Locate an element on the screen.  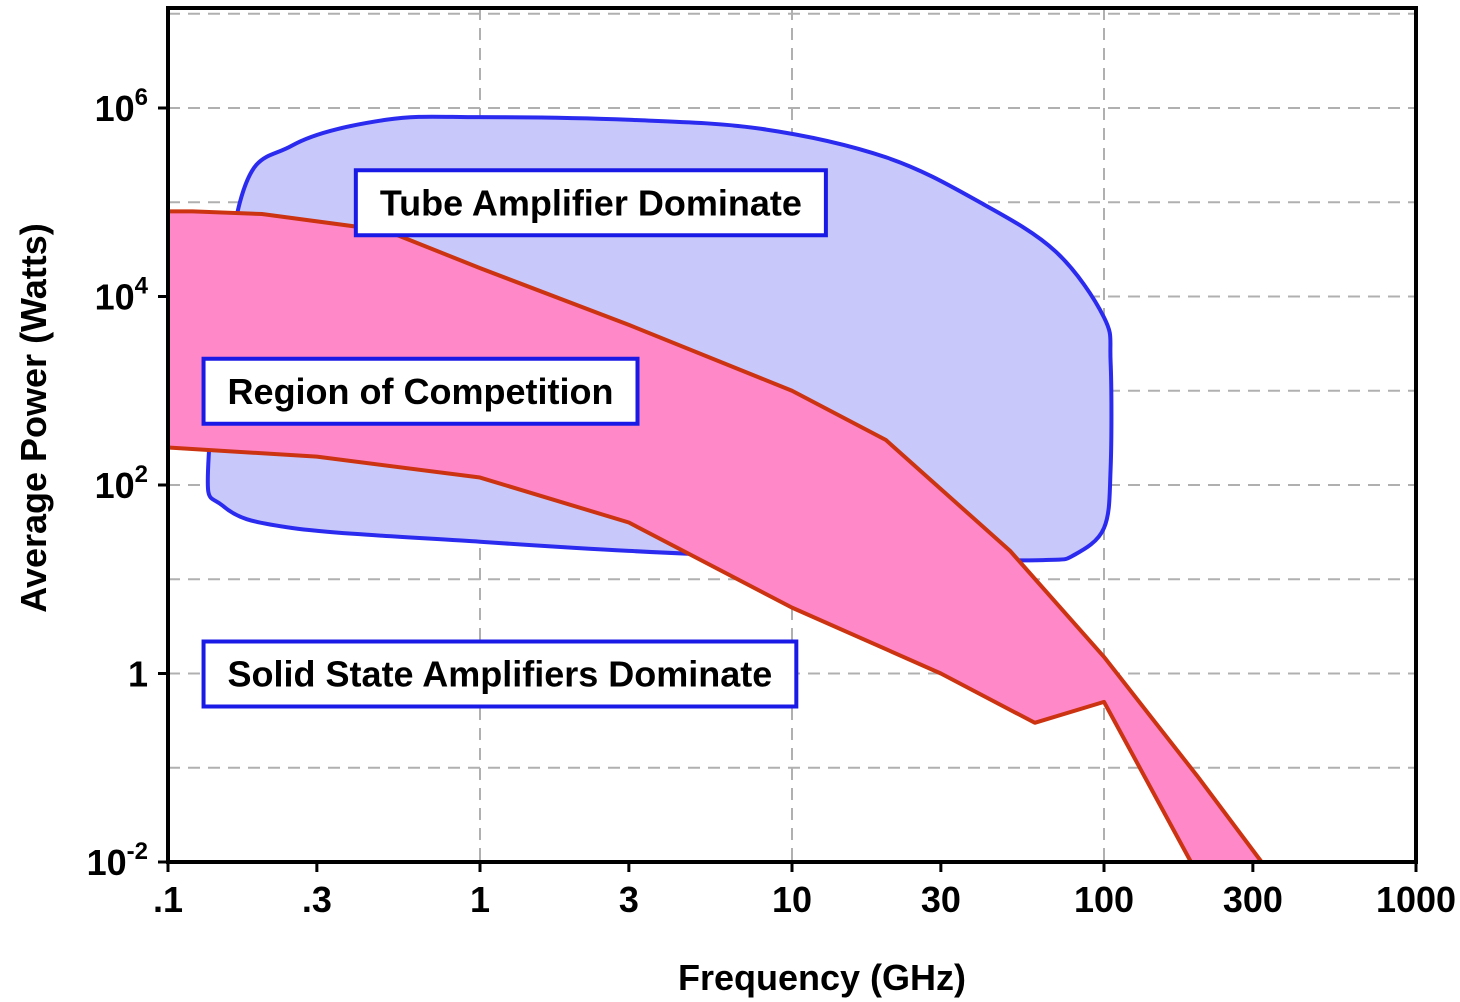
region-label-text: Region of Competition is located at coordinates (421, 391).